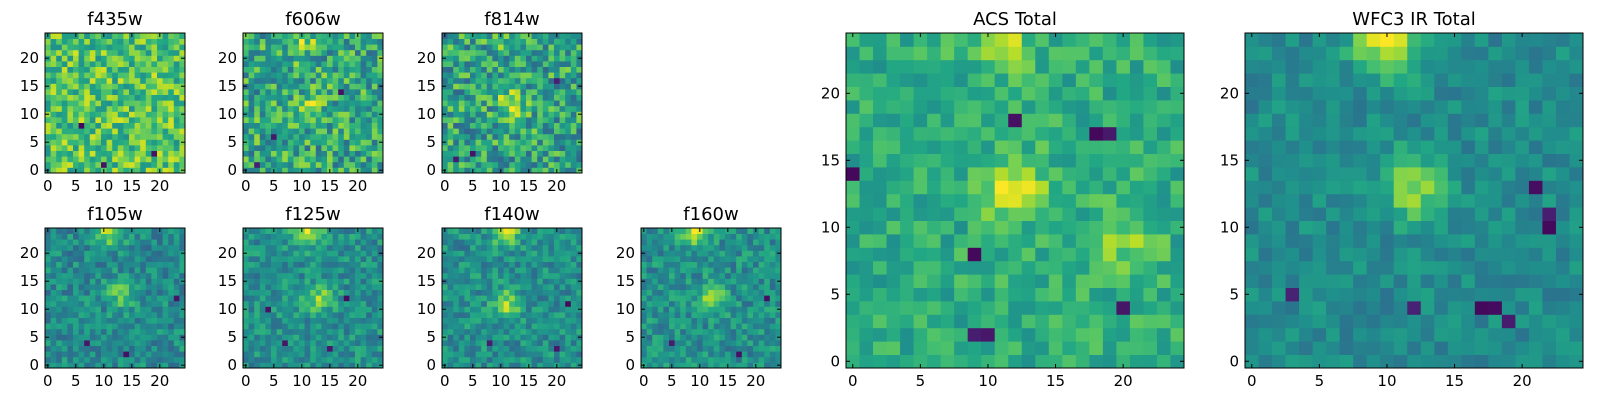 The image size is (1600, 400). I want to click on x-tick-label: 0, so click(246, 381).